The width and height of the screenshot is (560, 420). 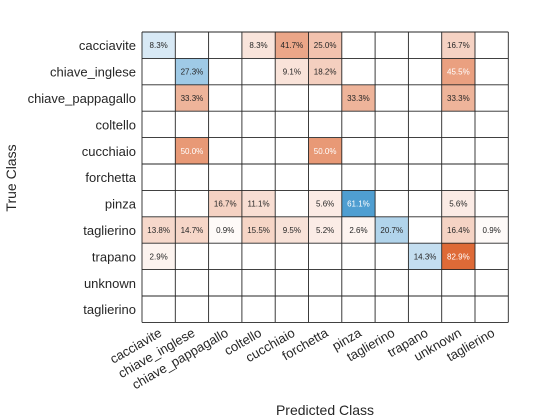 What do you see at coordinates (110, 283) in the screenshot?
I see `y-tick-label: unknown` at bounding box center [110, 283].